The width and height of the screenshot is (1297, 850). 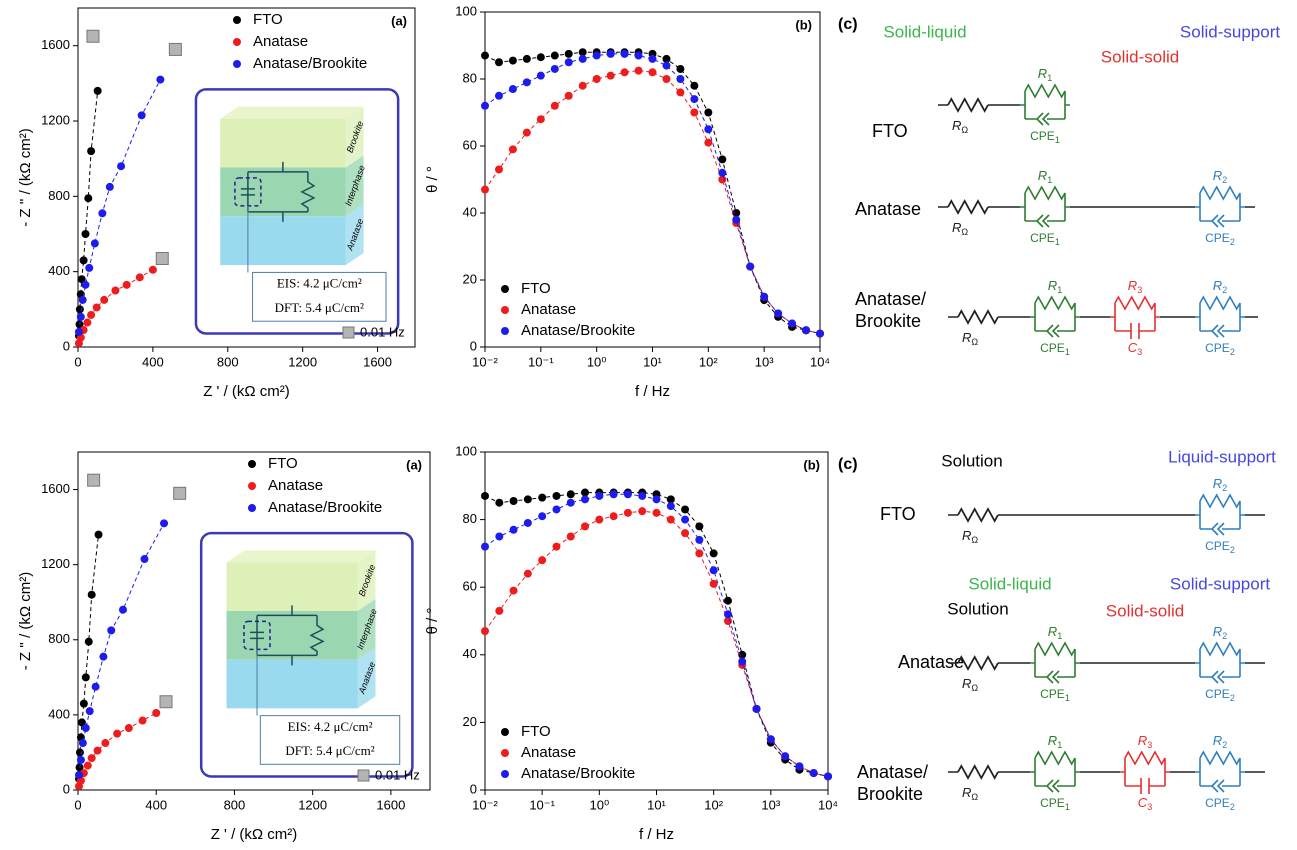 What do you see at coordinates (652, 391) in the screenshot?
I see `x-axis-label: f / Hz` at bounding box center [652, 391].